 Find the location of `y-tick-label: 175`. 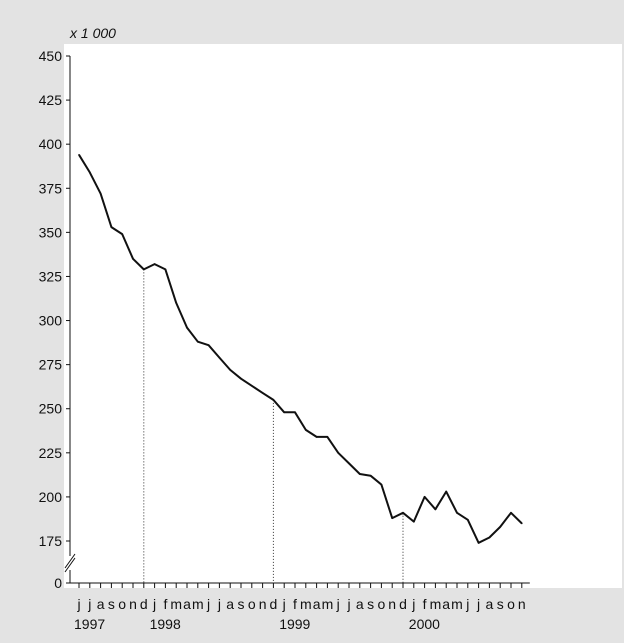

y-tick-label: 175 is located at coordinates (51, 541).